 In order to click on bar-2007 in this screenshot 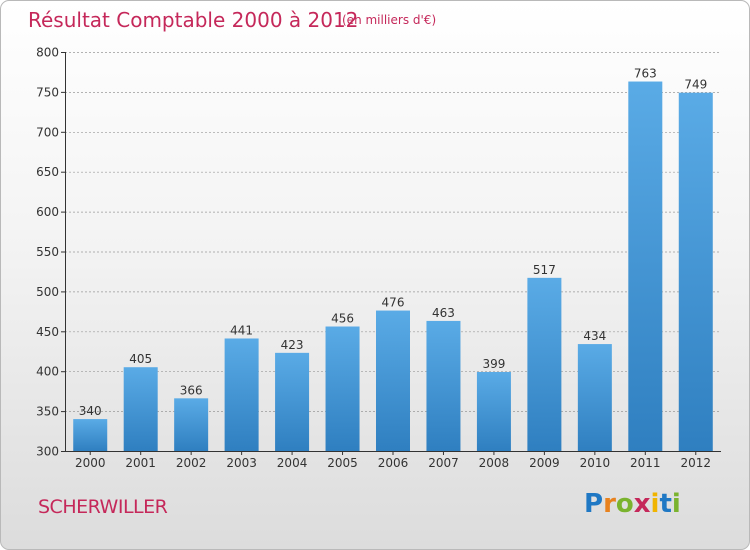, I will do `click(443, 385)`.